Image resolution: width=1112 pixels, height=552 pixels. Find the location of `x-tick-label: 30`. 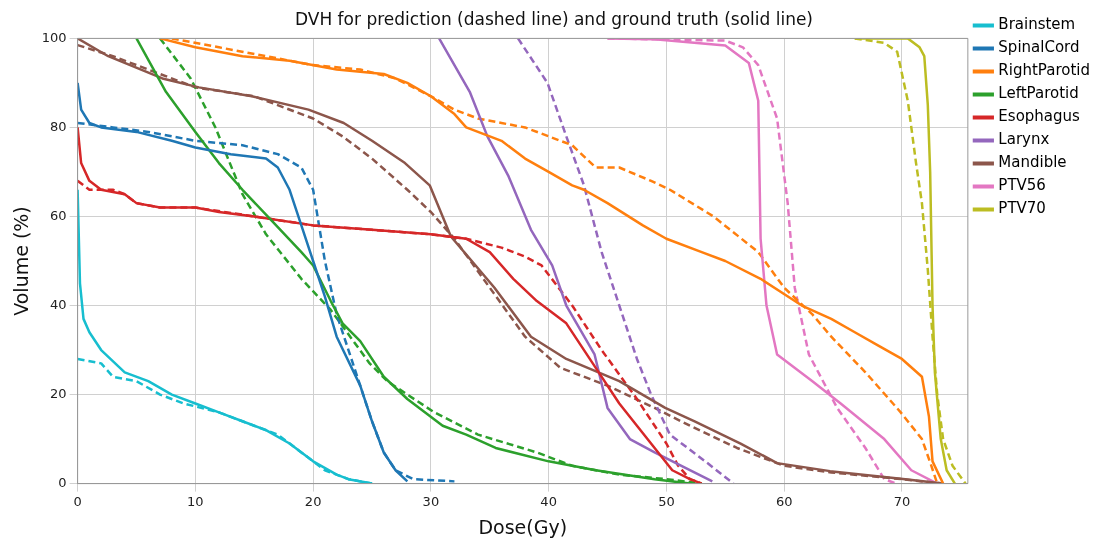

x-tick-label: 30 is located at coordinates (431, 501).